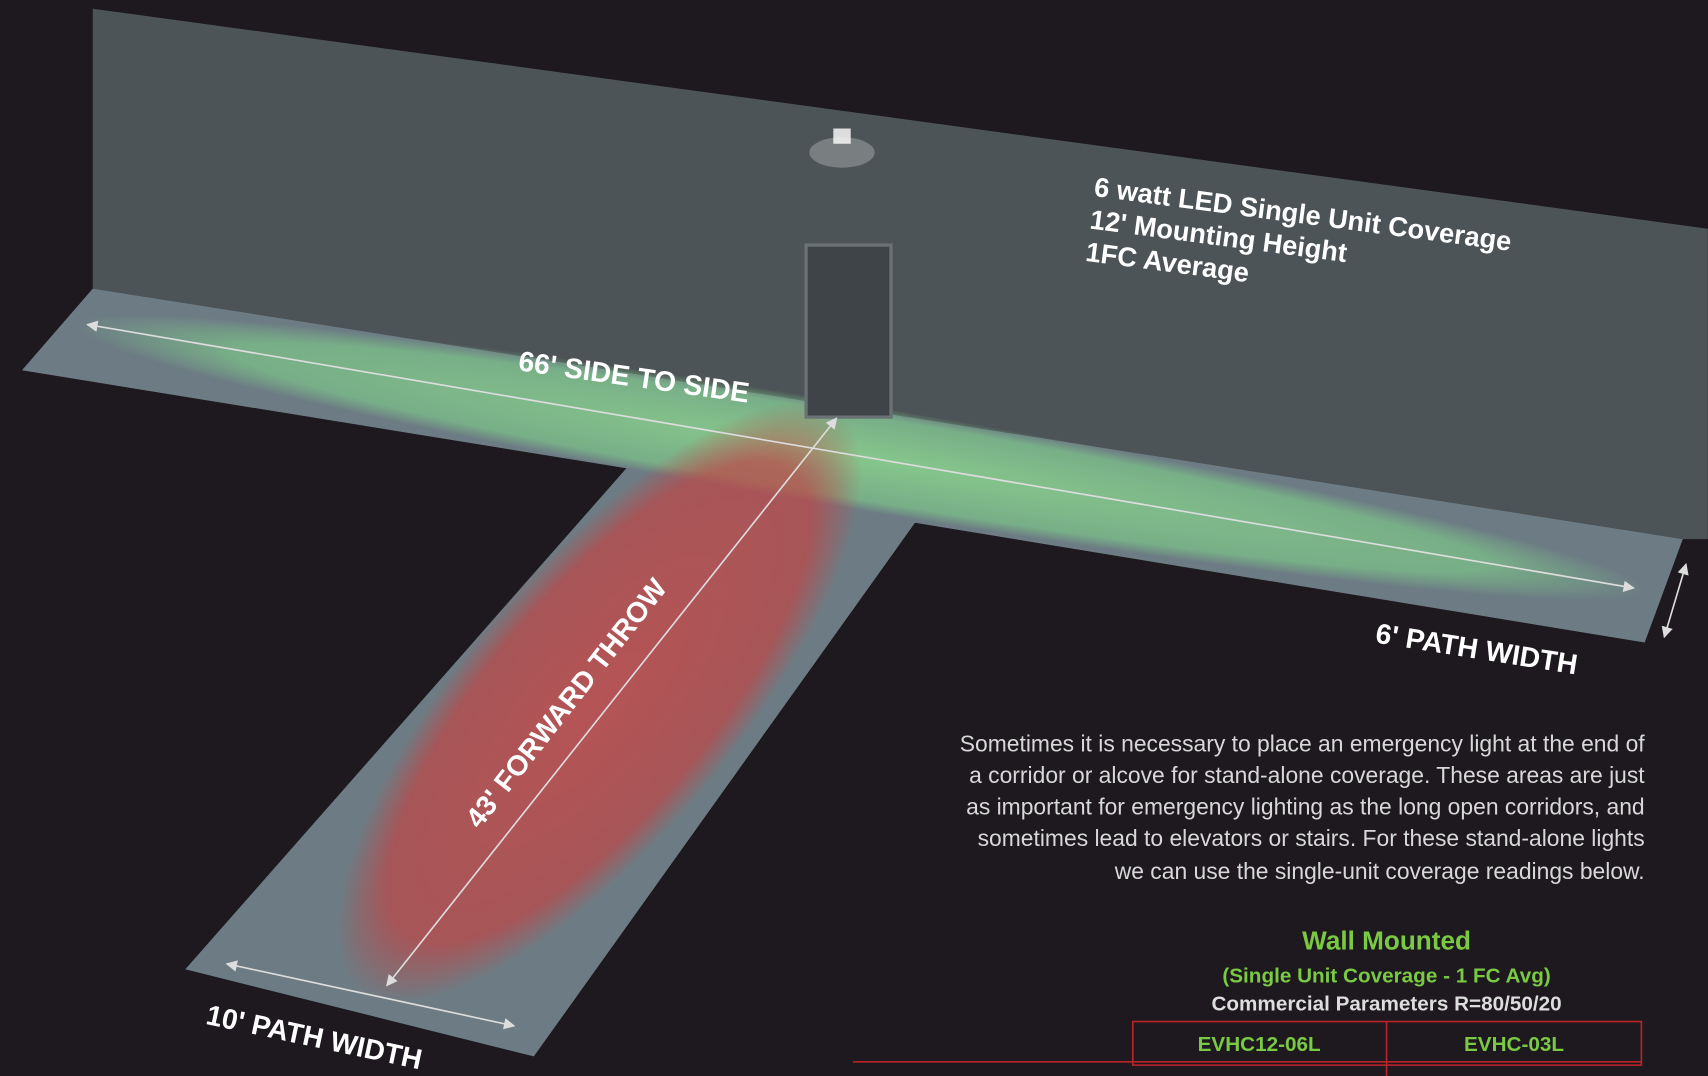  What do you see at coordinates (1514, 1044) in the screenshot?
I see `column-header: EVHC-03L` at bounding box center [1514, 1044].